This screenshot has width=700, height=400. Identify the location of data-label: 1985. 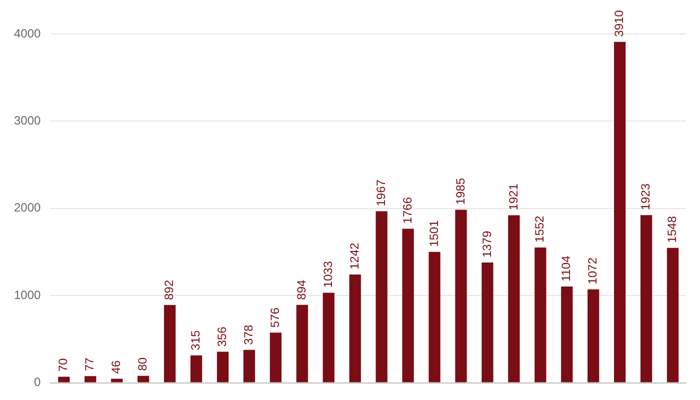
(460, 191).